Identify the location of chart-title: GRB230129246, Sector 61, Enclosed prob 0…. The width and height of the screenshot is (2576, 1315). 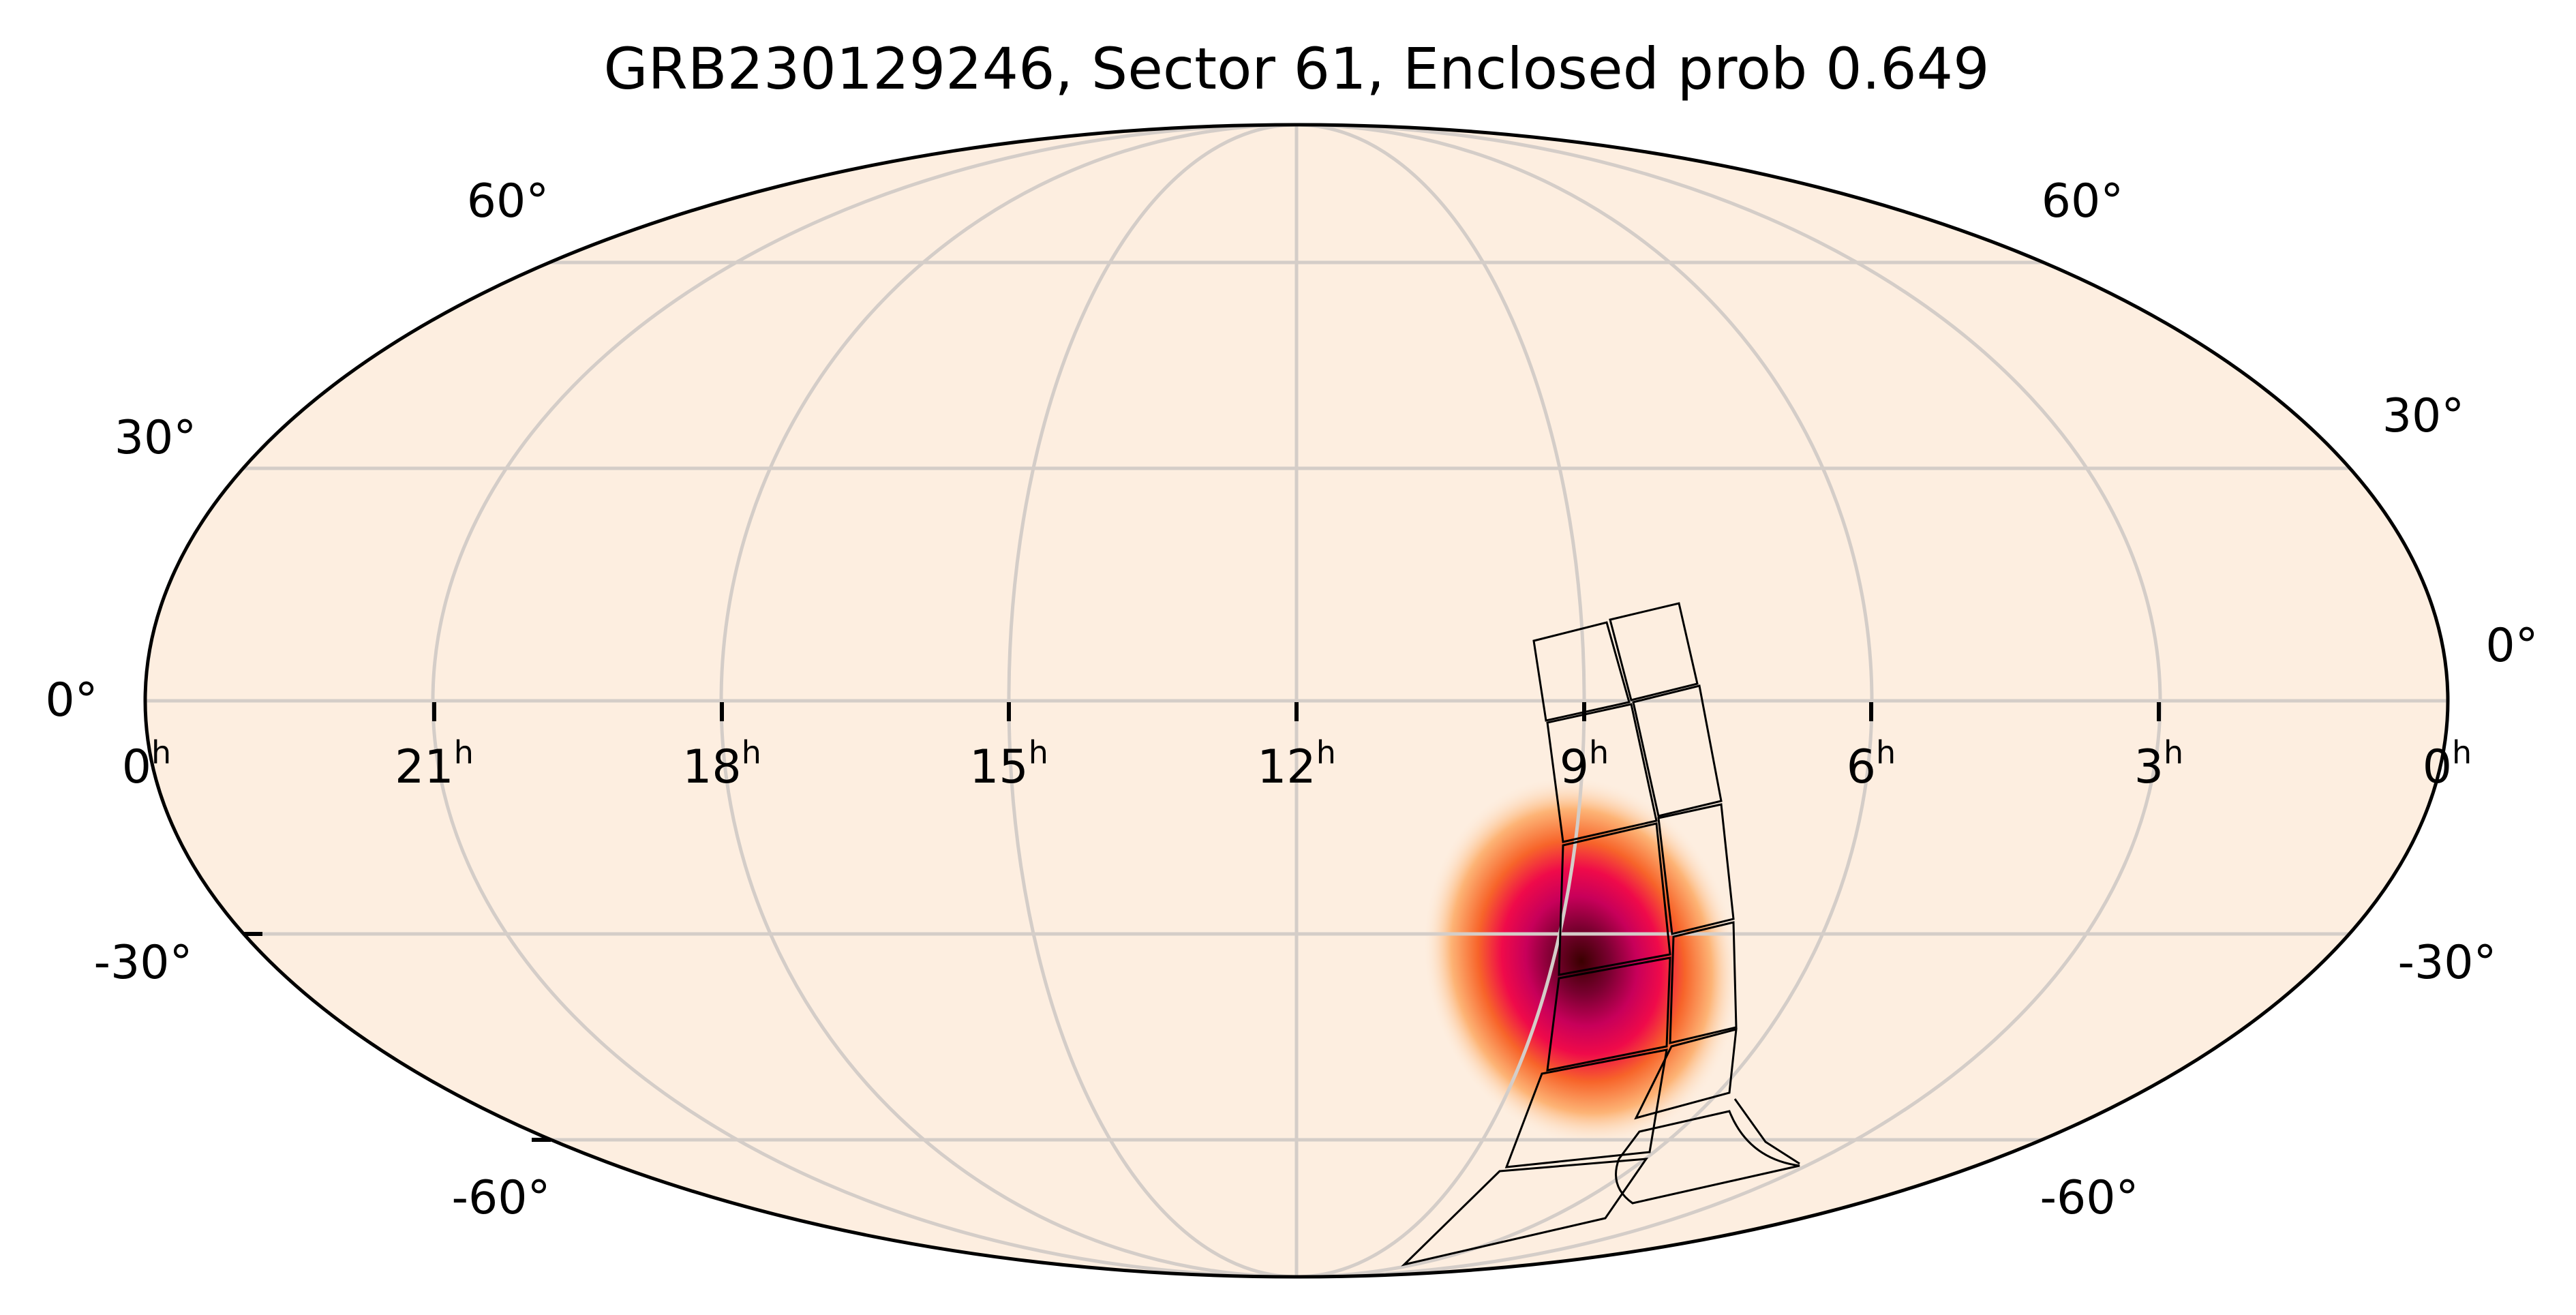
(1296, 68).